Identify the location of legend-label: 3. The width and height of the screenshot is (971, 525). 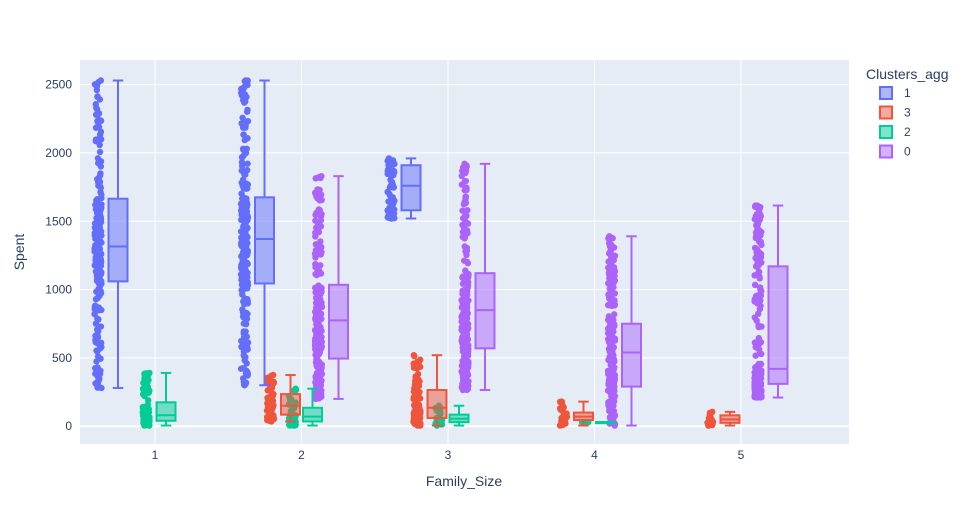
(907, 113).